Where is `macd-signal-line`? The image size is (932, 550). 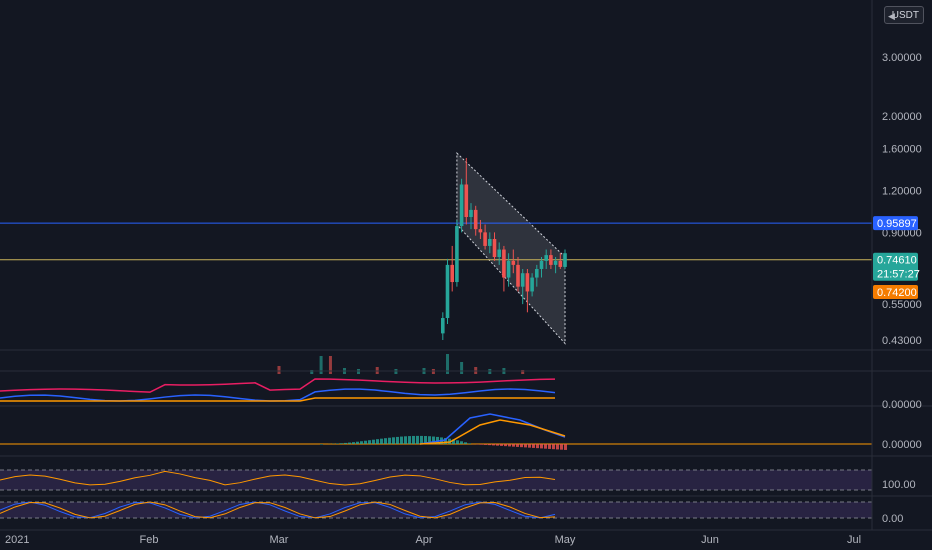
macd-signal-line is located at coordinates (492, 432).